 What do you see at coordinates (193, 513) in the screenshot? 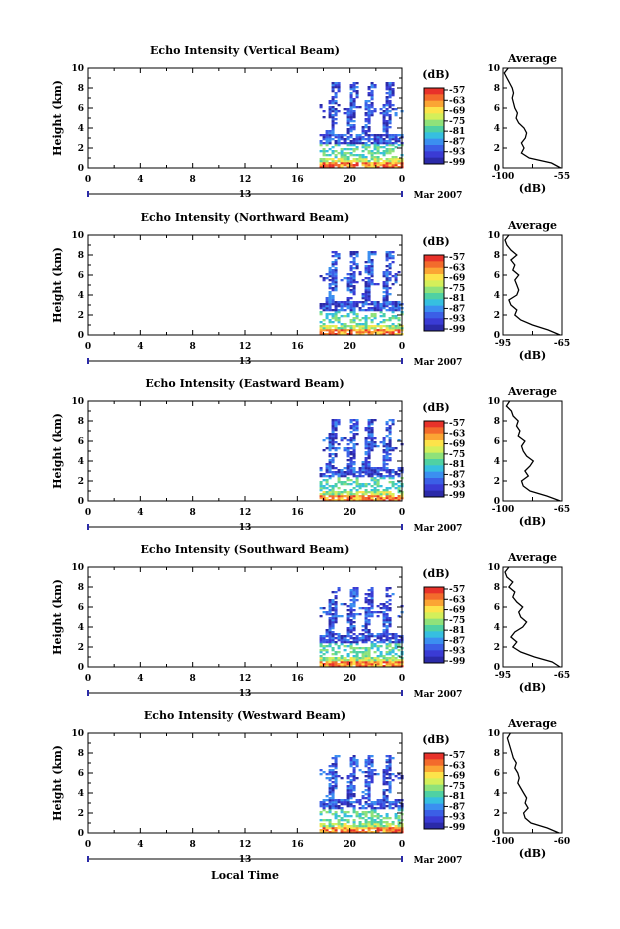
I see `x-tick-label: 8` at bounding box center [193, 513].